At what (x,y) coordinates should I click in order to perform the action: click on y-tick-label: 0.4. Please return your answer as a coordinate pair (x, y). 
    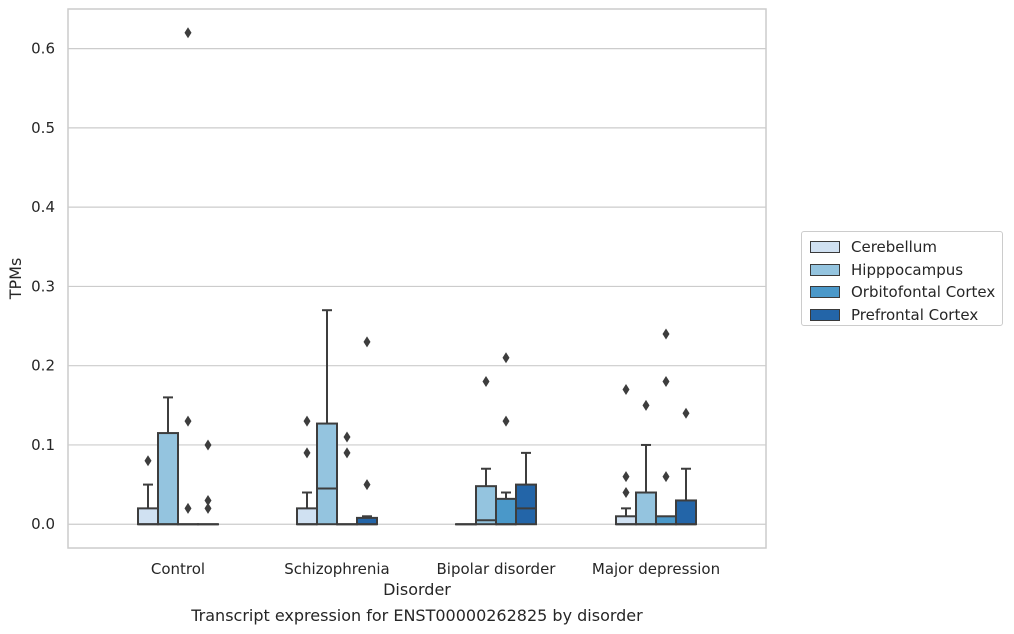
    Looking at the image, I should click on (43, 207).